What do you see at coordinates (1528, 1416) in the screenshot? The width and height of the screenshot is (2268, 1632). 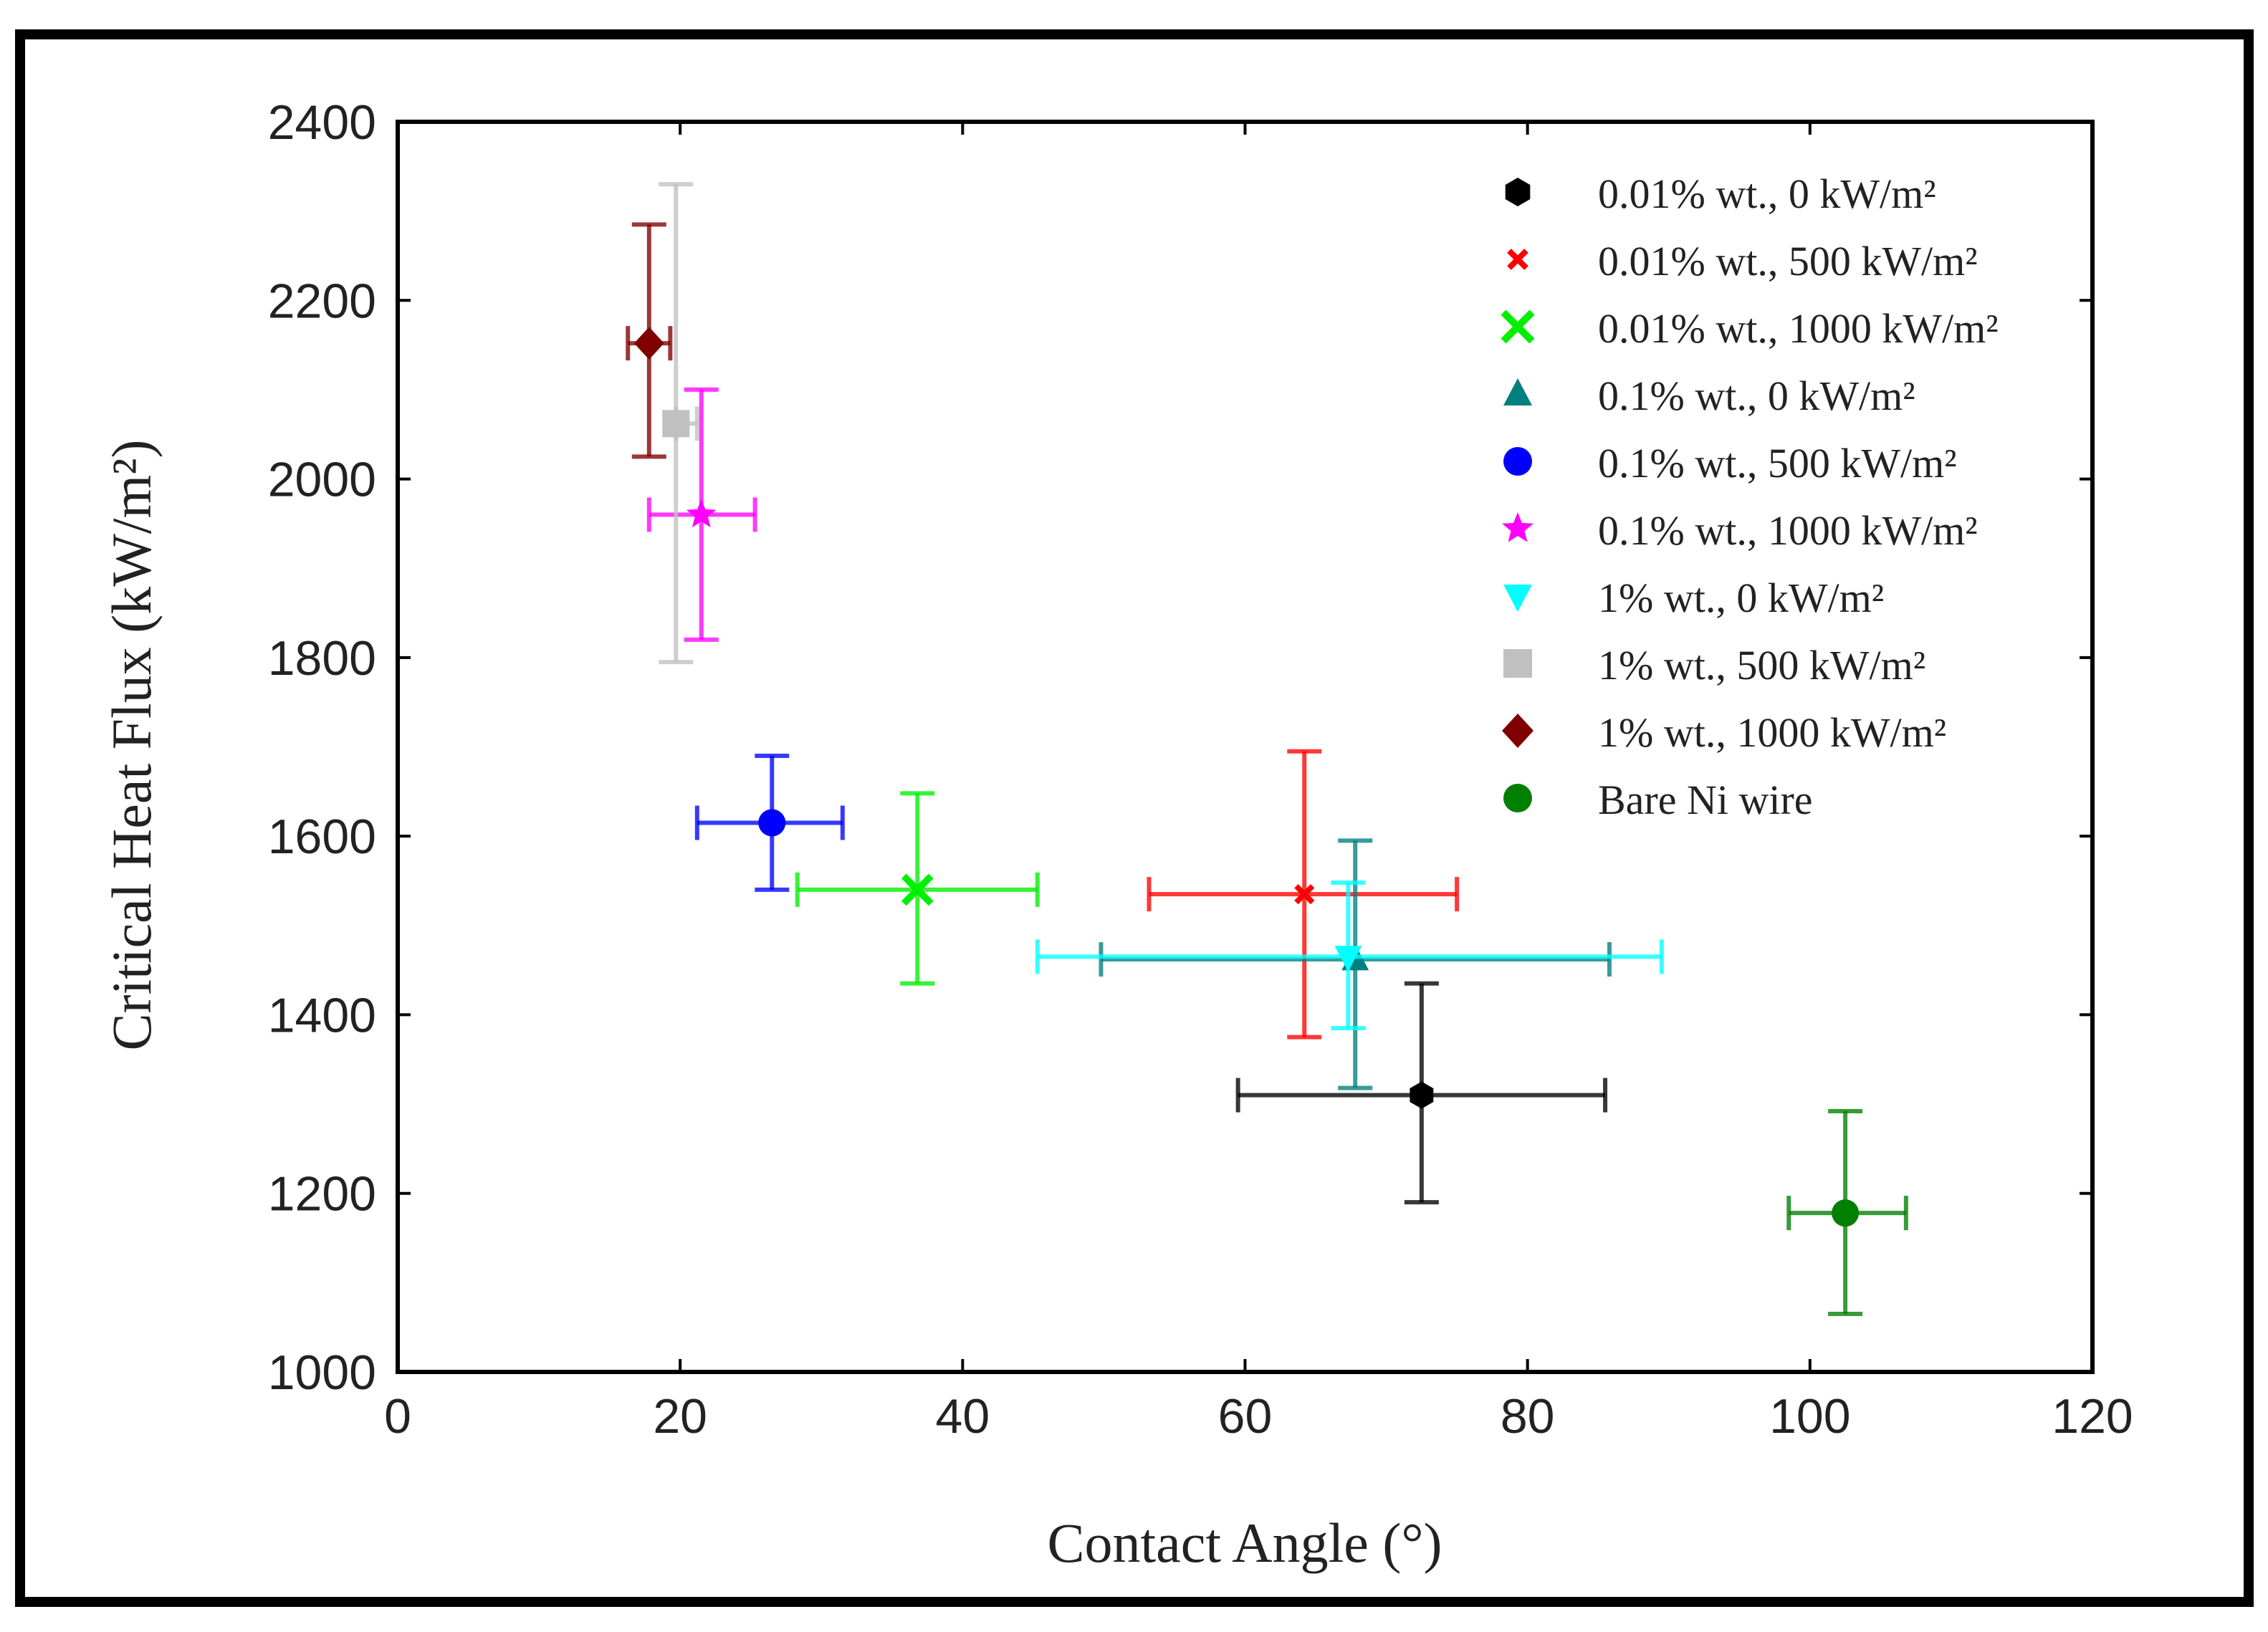 I see `x-tick-label: 80` at bounding box center [1528, 1416].